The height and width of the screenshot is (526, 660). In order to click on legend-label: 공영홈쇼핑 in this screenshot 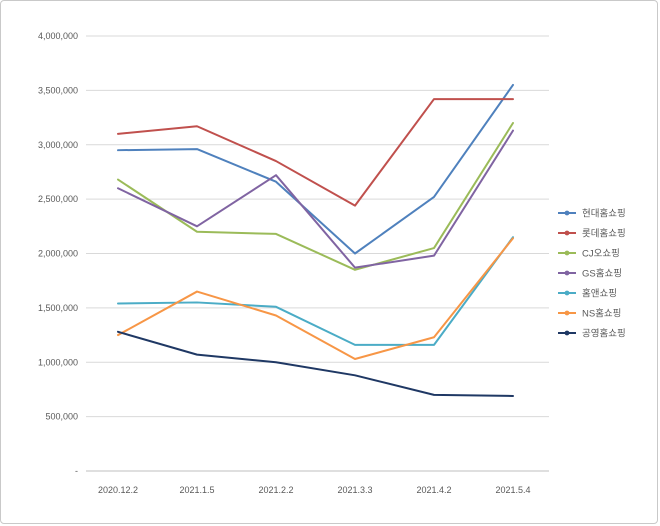, I will do `click(604, 334)`.